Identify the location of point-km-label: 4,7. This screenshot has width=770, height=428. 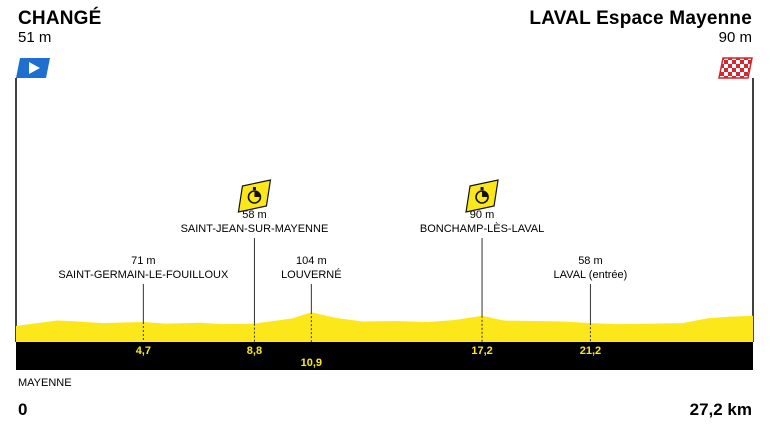
(143, 351).